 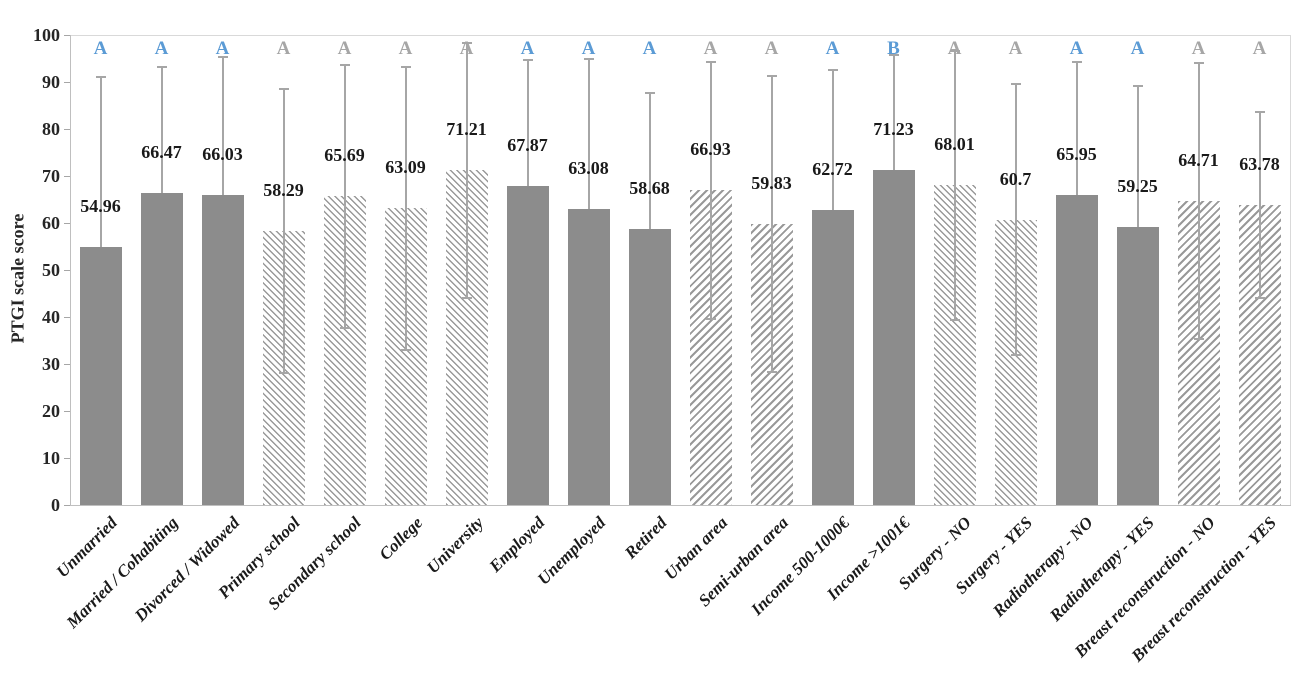 I want to click on y-axis-tick-label: 40, so click(x=51, y=317).